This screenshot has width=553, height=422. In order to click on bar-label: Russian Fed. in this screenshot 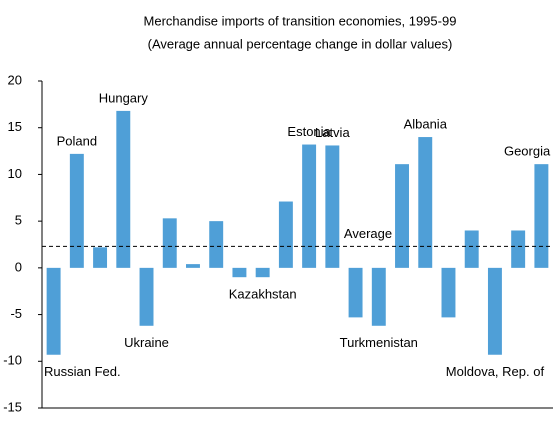, I will do `click(82, 371)`.